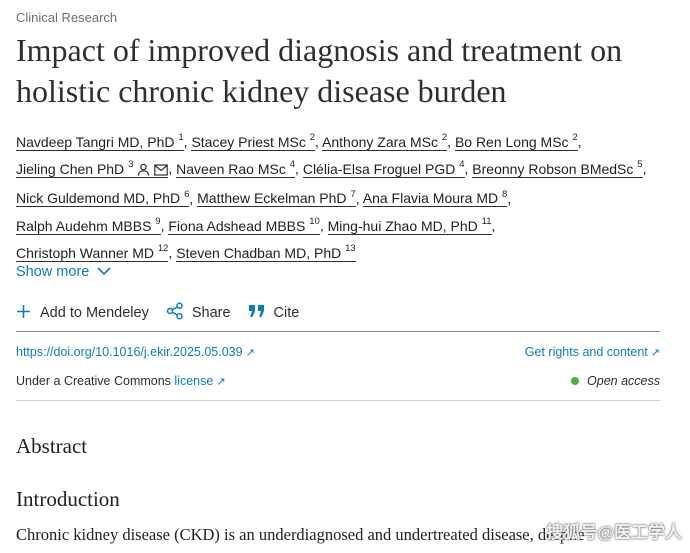 This screenshot has height=553, width=690. I want to click on license-link: license ↗, so click(200, 381).